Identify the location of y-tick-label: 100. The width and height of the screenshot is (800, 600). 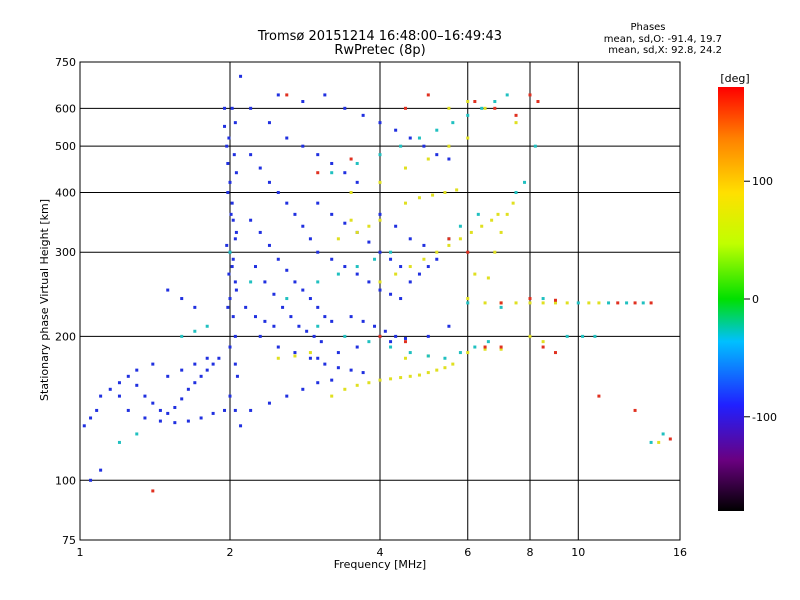
(65, 480).